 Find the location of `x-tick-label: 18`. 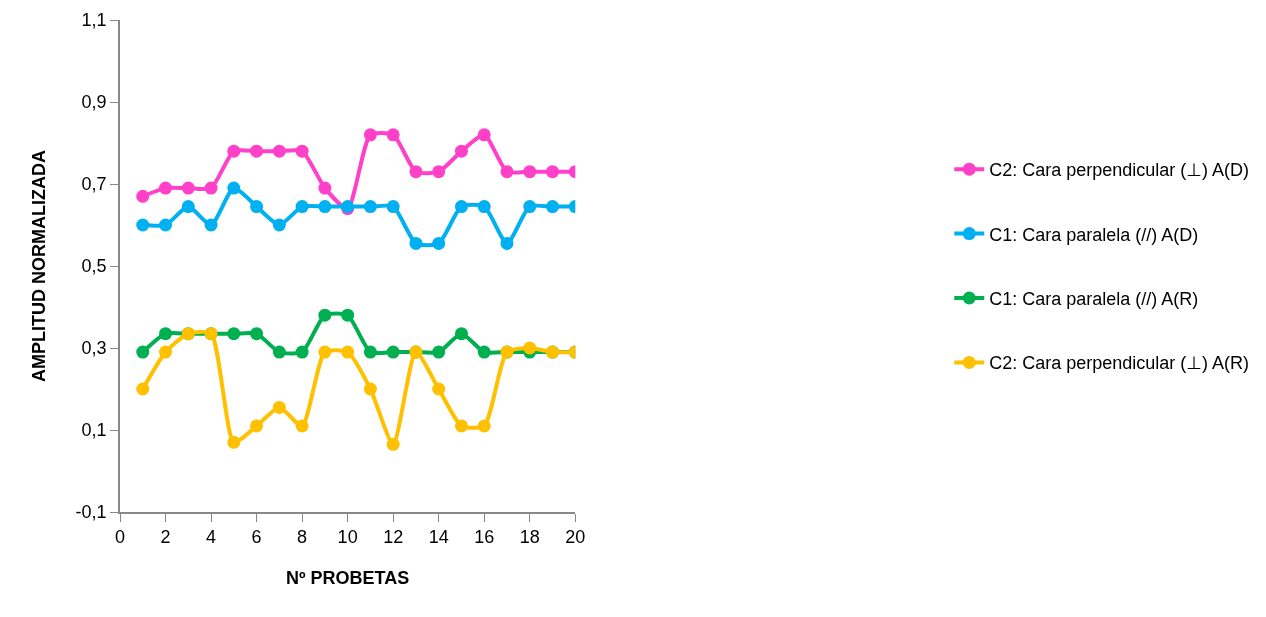

x-tick-label: 18 is located at coordinates (529, 537).